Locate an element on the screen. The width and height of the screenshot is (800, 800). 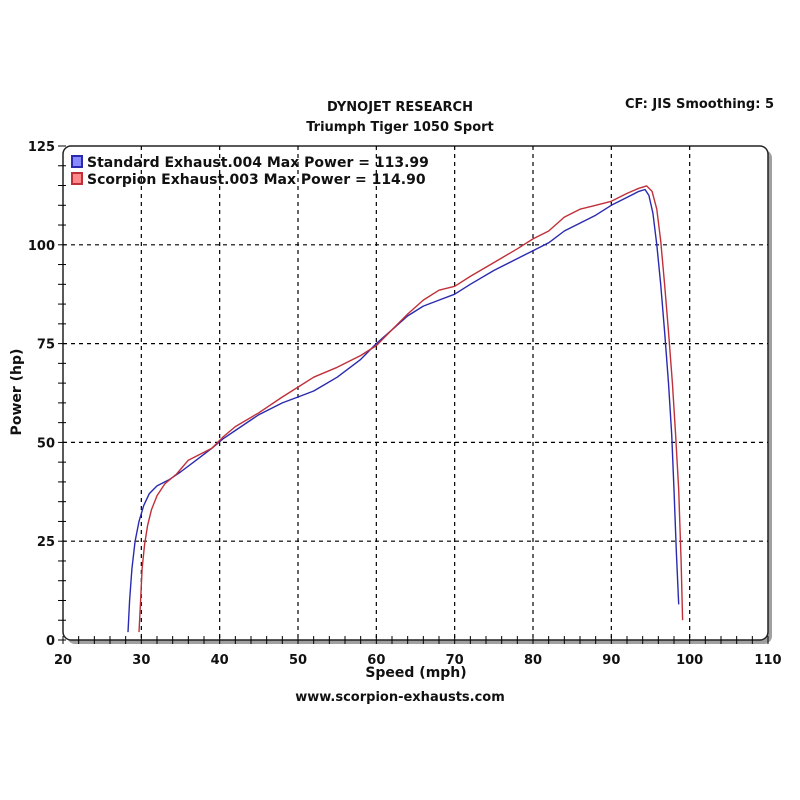
x-tick-label: 50 is located at coordinates (298, 660).